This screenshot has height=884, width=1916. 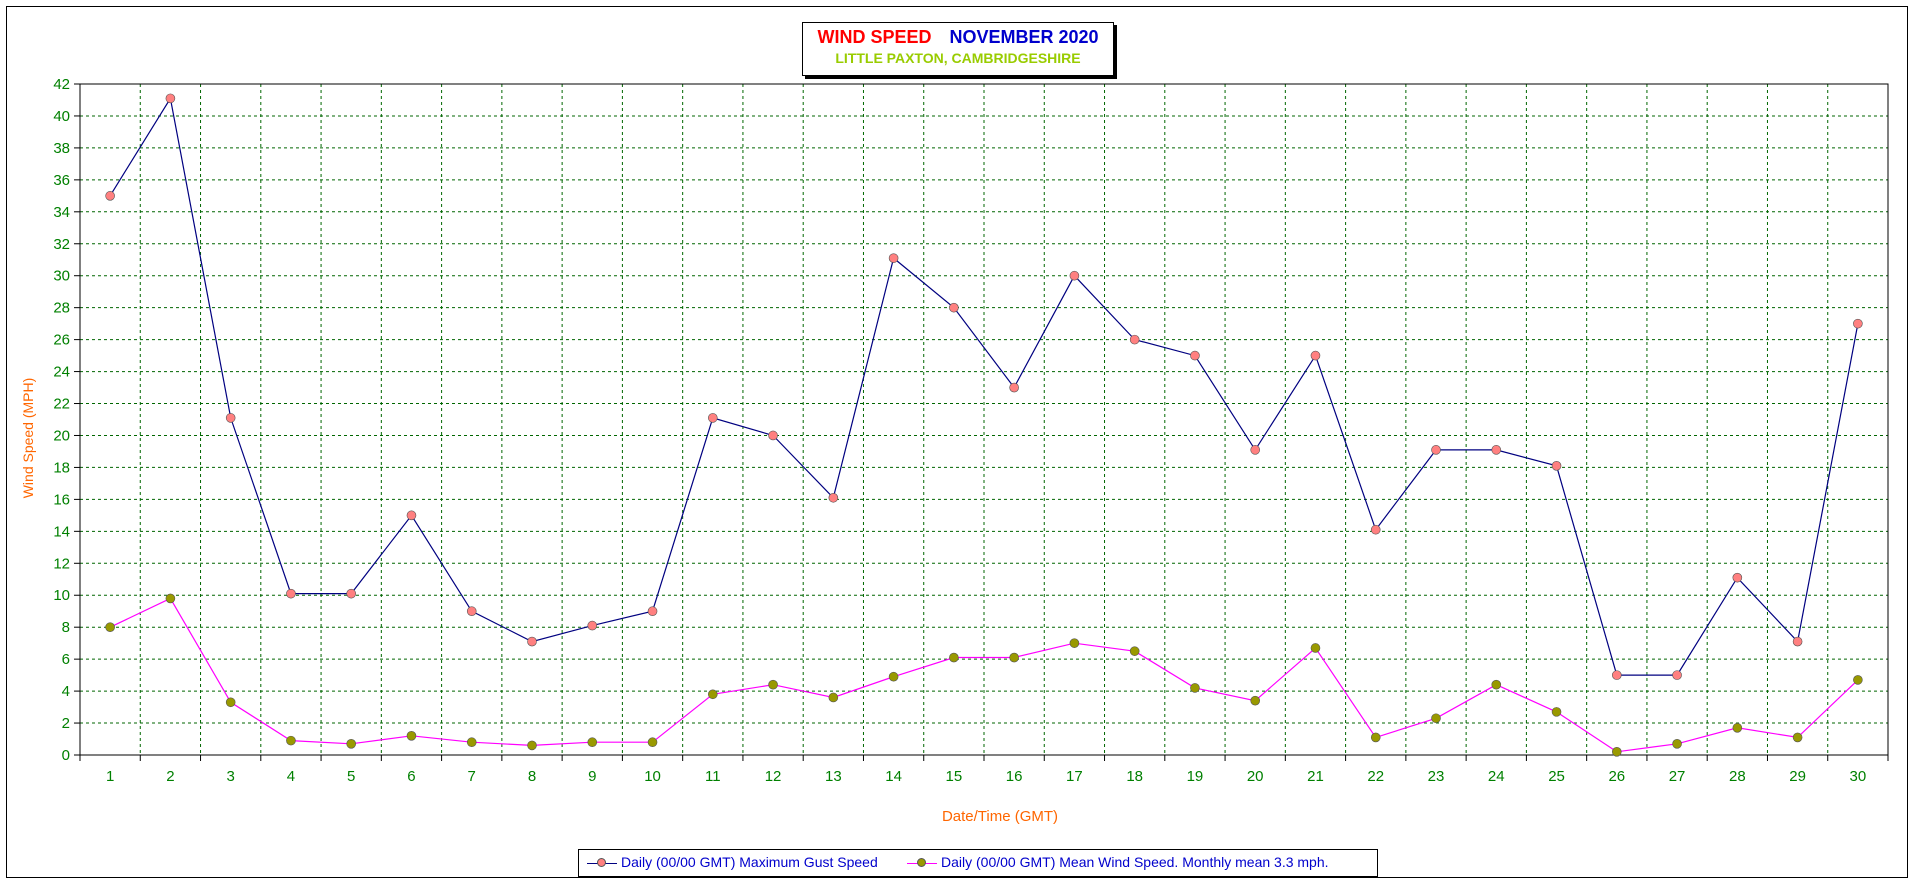 I want to click on x-tick-label: 16, so click(x=1014, y=776).